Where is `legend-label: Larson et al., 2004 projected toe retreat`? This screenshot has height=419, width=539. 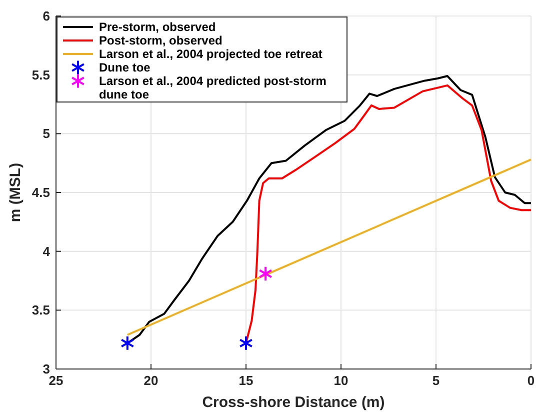 legend-label: Larson et al., 2004 projected toe retreat is located at coordinates (210, 54).